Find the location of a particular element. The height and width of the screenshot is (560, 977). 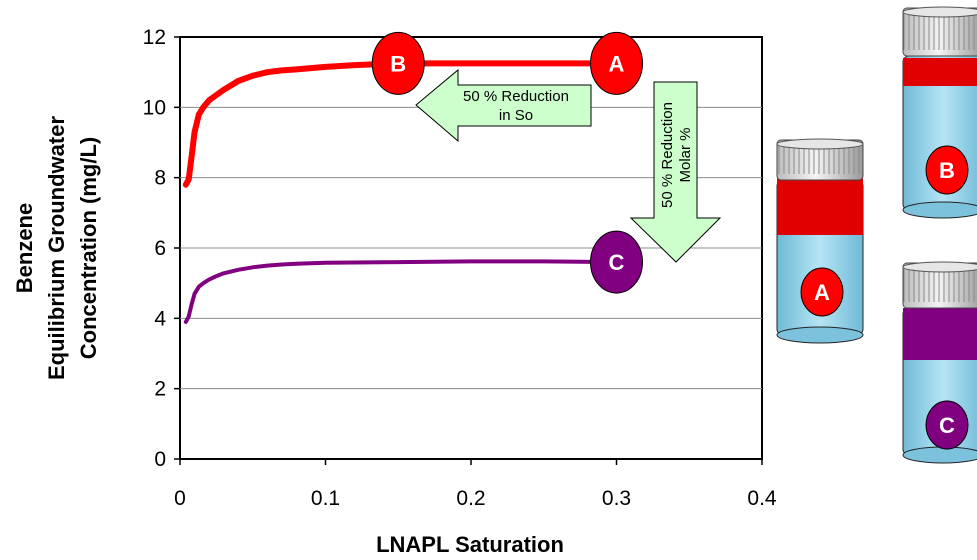

x-axis-title: LNAPL Saturation is located at coordinates (470, 544).